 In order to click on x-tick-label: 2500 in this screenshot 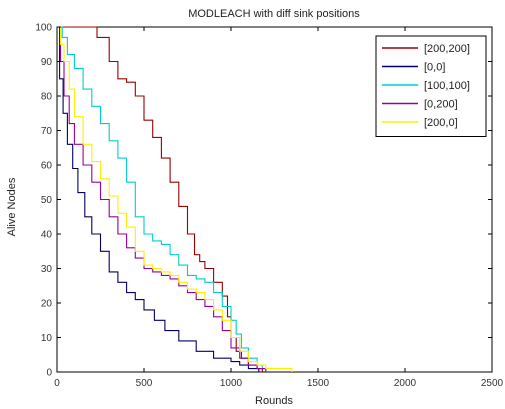, I will do `click(492, 383)`.